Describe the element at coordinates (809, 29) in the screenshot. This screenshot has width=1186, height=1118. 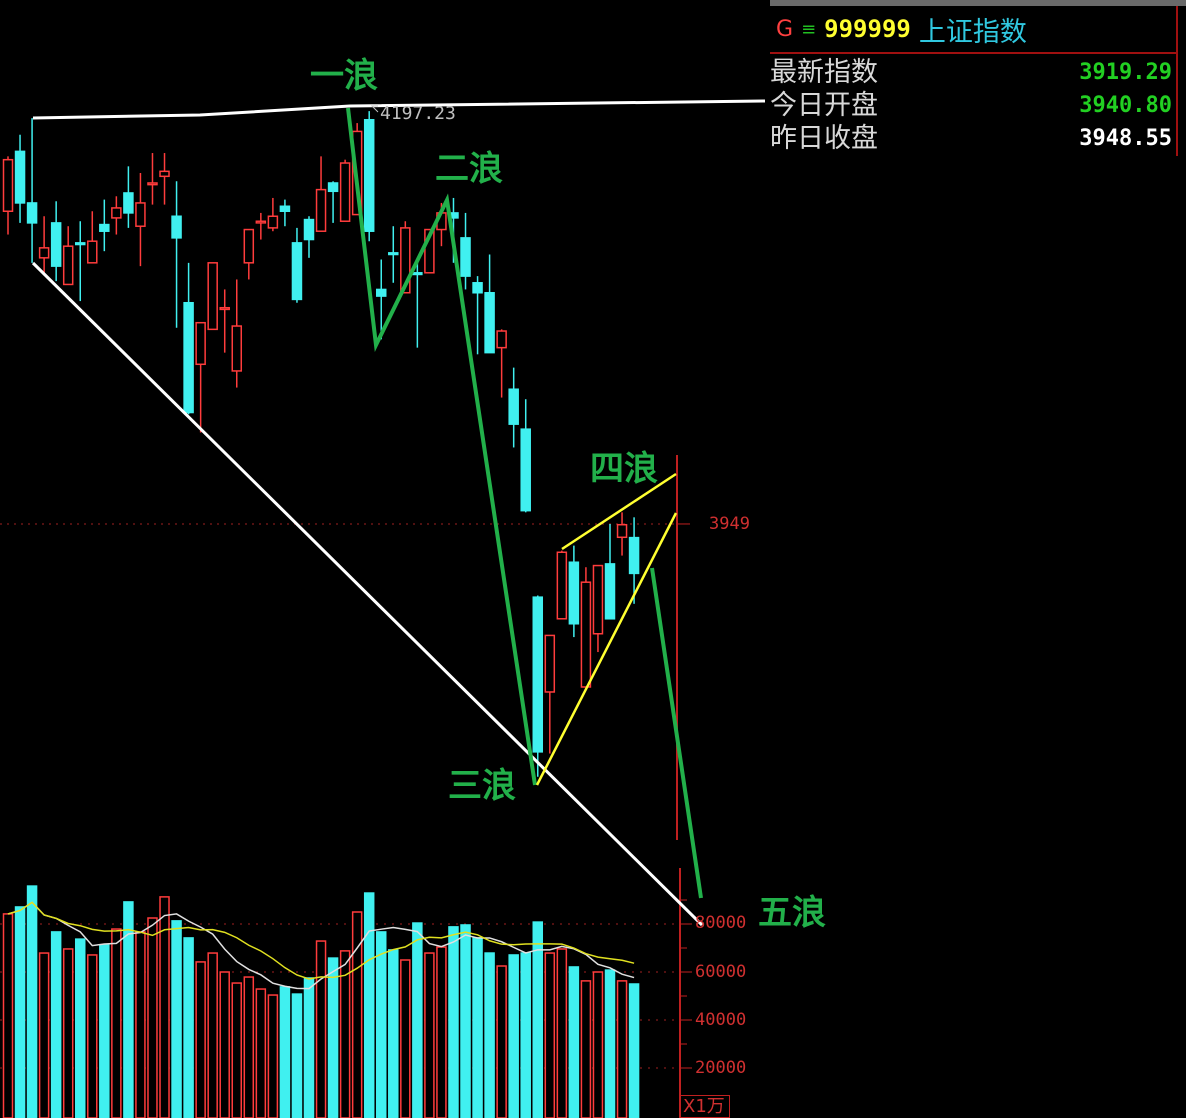
I see `menu-lines-icon: ≡` at that location.